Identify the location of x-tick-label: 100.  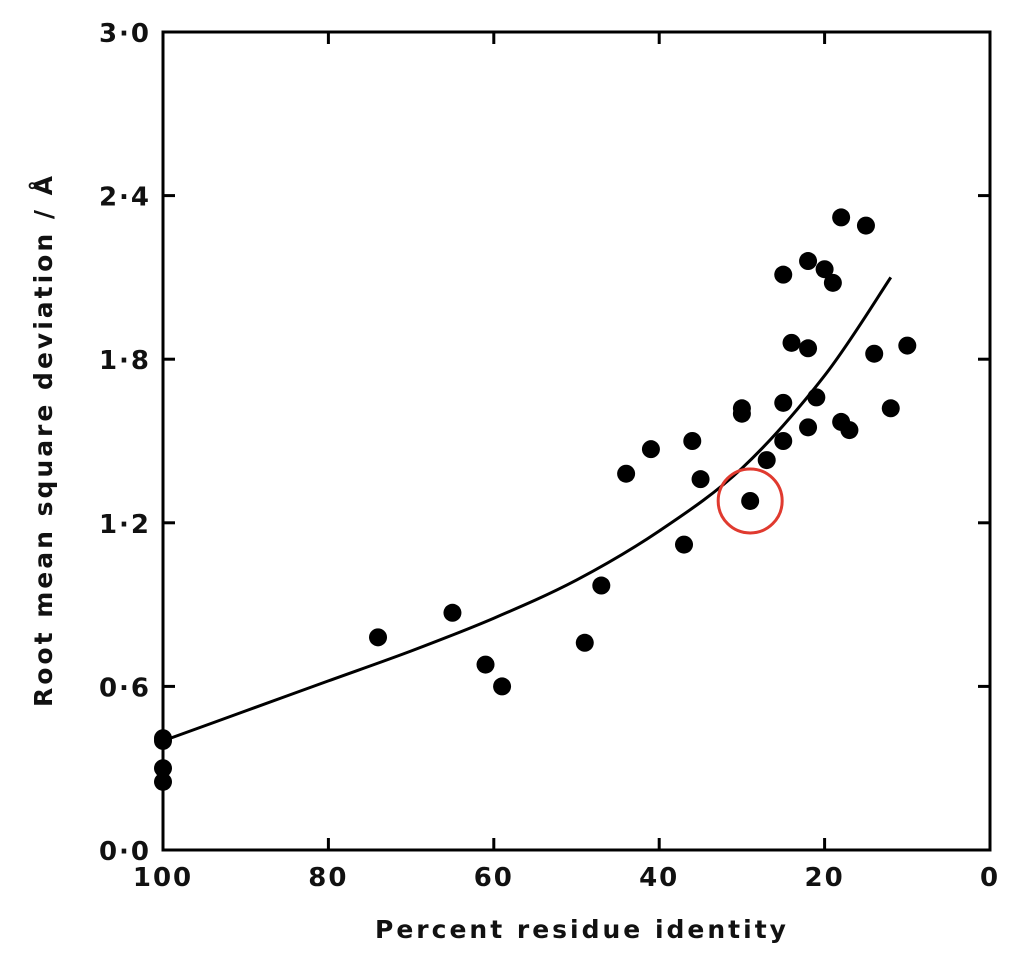
(163, 878).